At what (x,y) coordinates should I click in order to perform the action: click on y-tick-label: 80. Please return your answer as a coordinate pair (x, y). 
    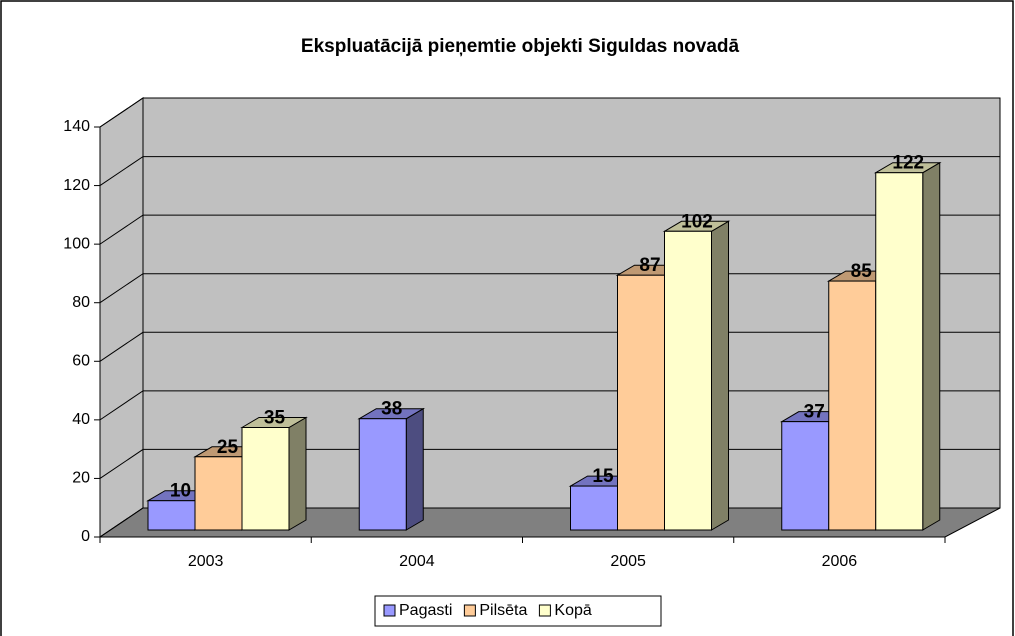
    Looking at the image, I should click on (81, 302).